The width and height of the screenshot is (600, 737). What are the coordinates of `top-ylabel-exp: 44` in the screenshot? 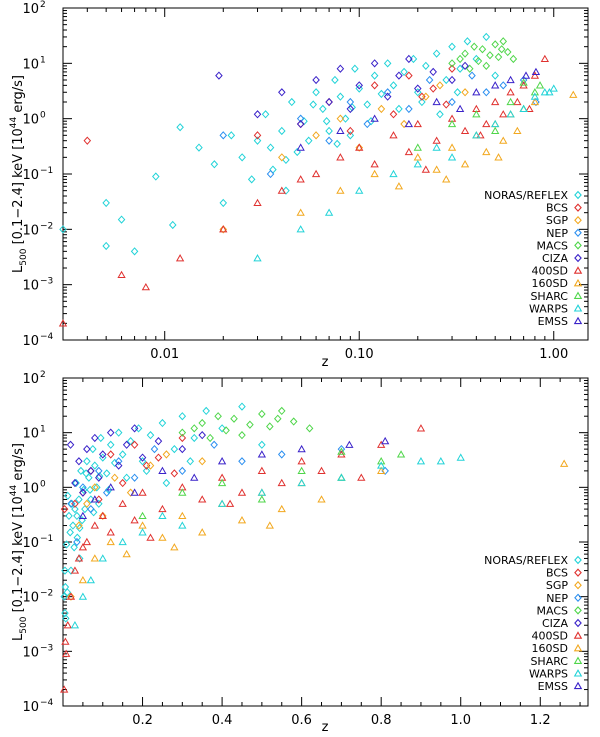 It's located at (14, 122).